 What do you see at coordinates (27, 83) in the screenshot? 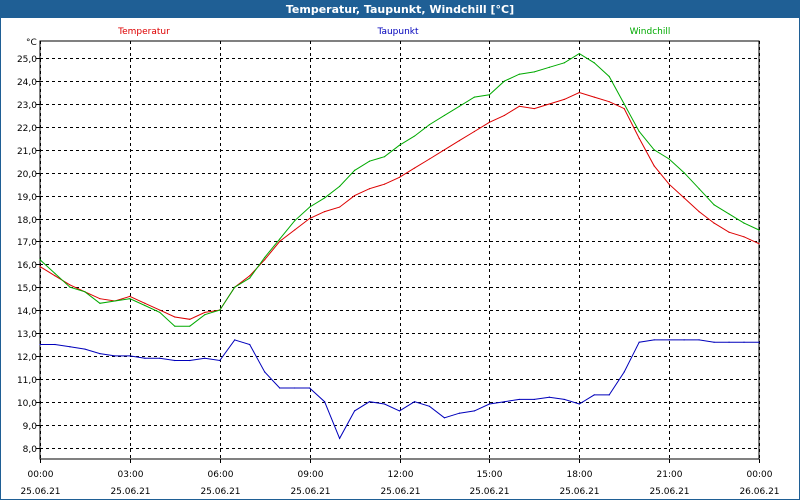
I see `y-tick-label: 24,0` at bounding box center [27, 83].